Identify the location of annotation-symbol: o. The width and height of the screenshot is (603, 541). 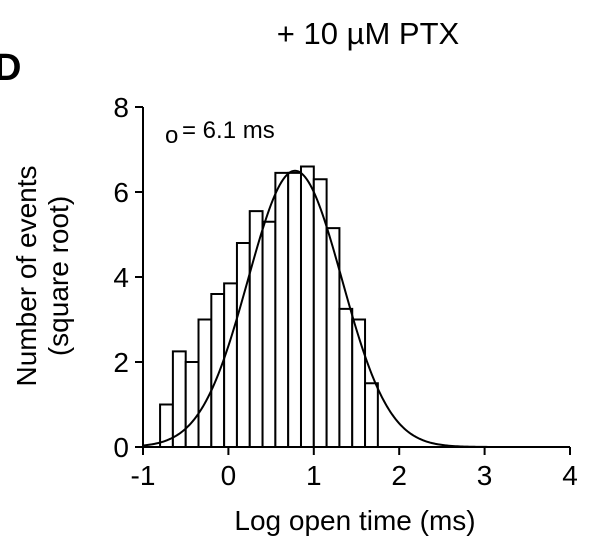
(171, 135).